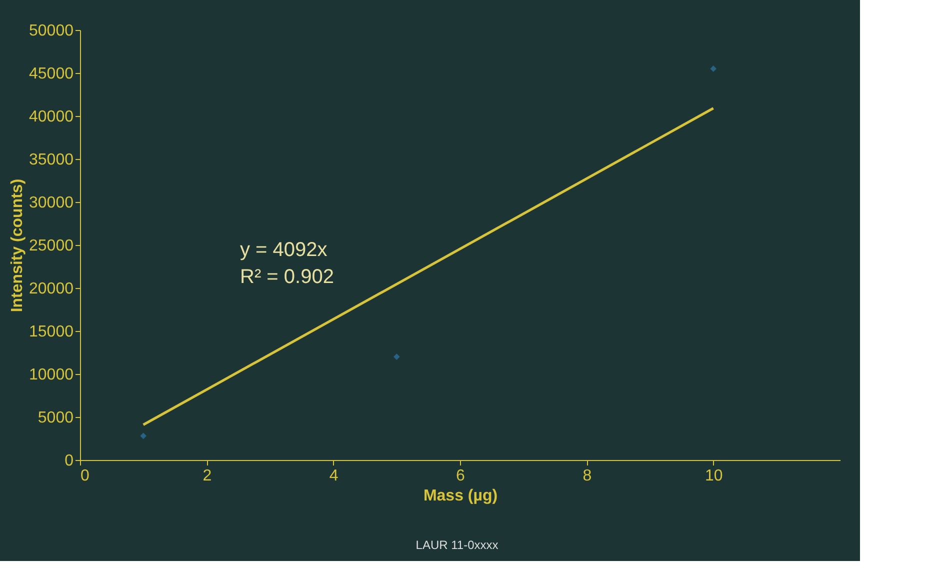 The height and width of the screenshot is (573, 951). What do you see at coordinates (69, 461) in the screenshot?
I see `y-tick-label: 0` at bounding box center [69, 461].